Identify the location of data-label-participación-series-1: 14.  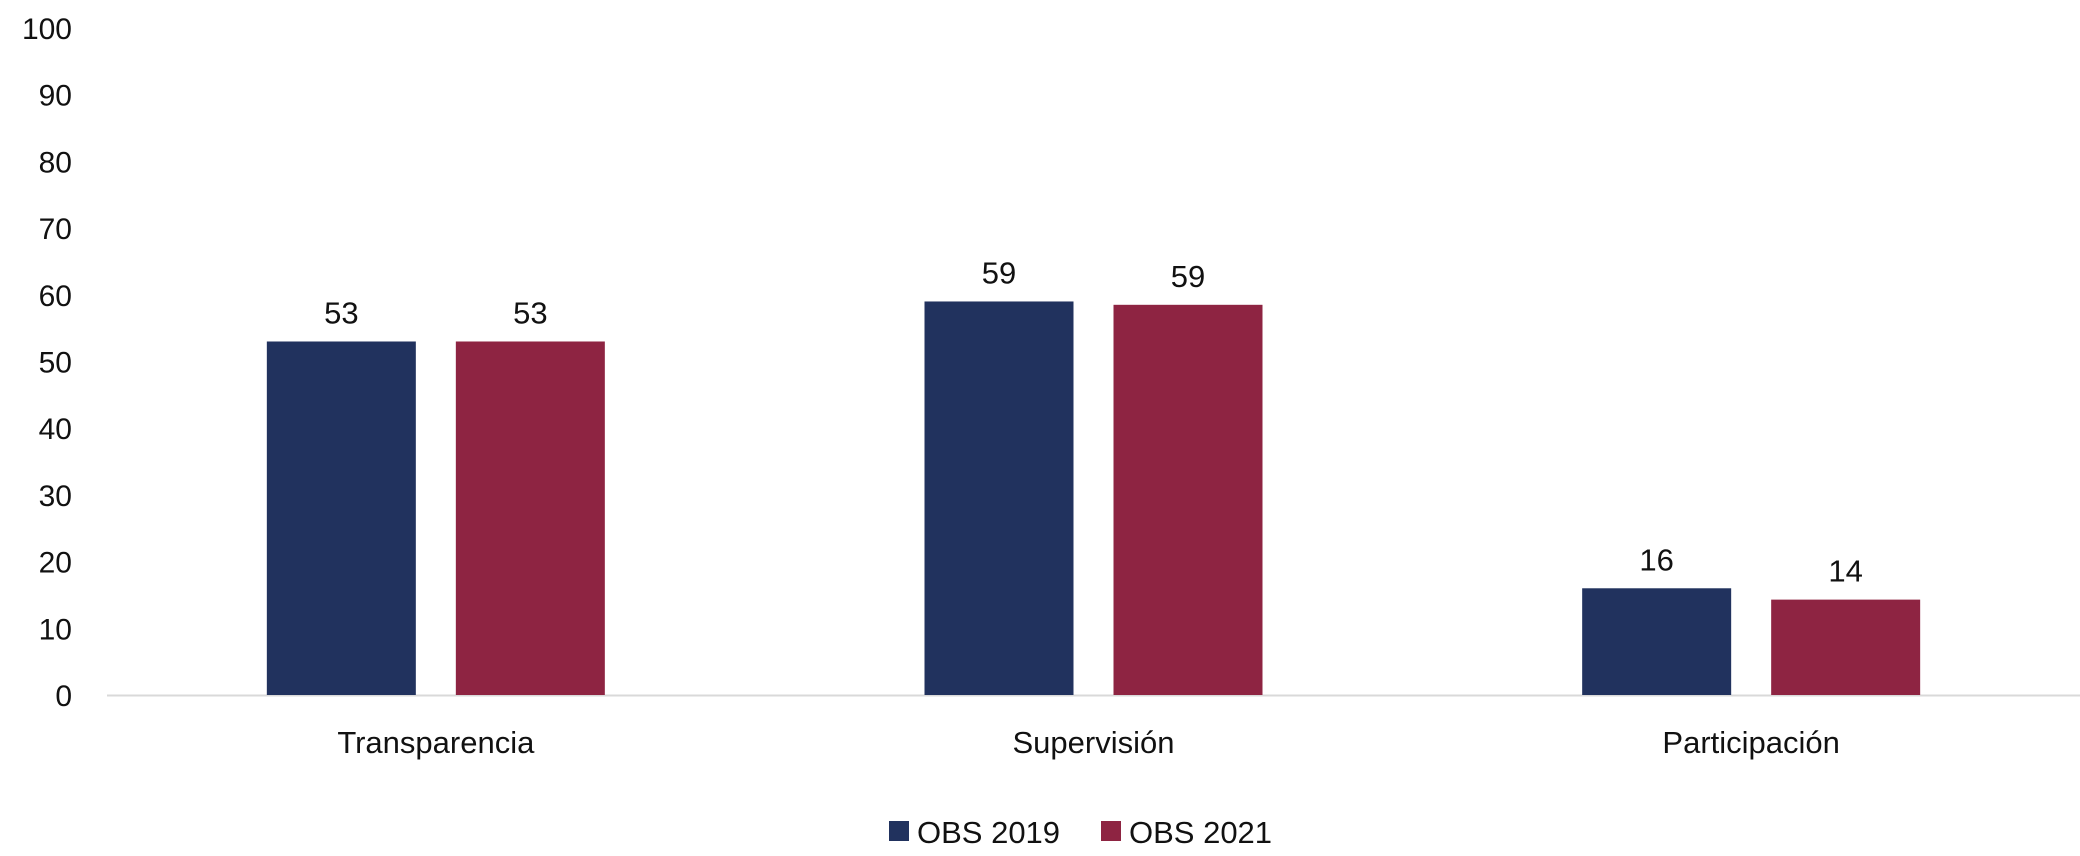
(1845, 571).